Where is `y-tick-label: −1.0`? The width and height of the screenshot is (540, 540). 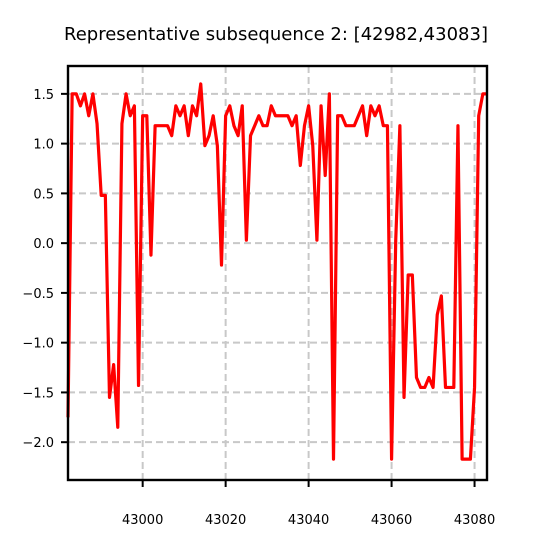 y-tick-label: −1.0 is located at coordinates (38, 344).